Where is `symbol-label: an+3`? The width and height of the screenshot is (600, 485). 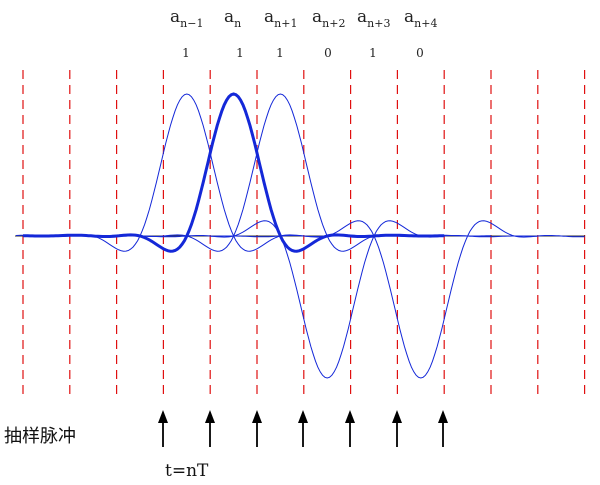 symbol-label: an+3 is located at coordinates (373, 18).